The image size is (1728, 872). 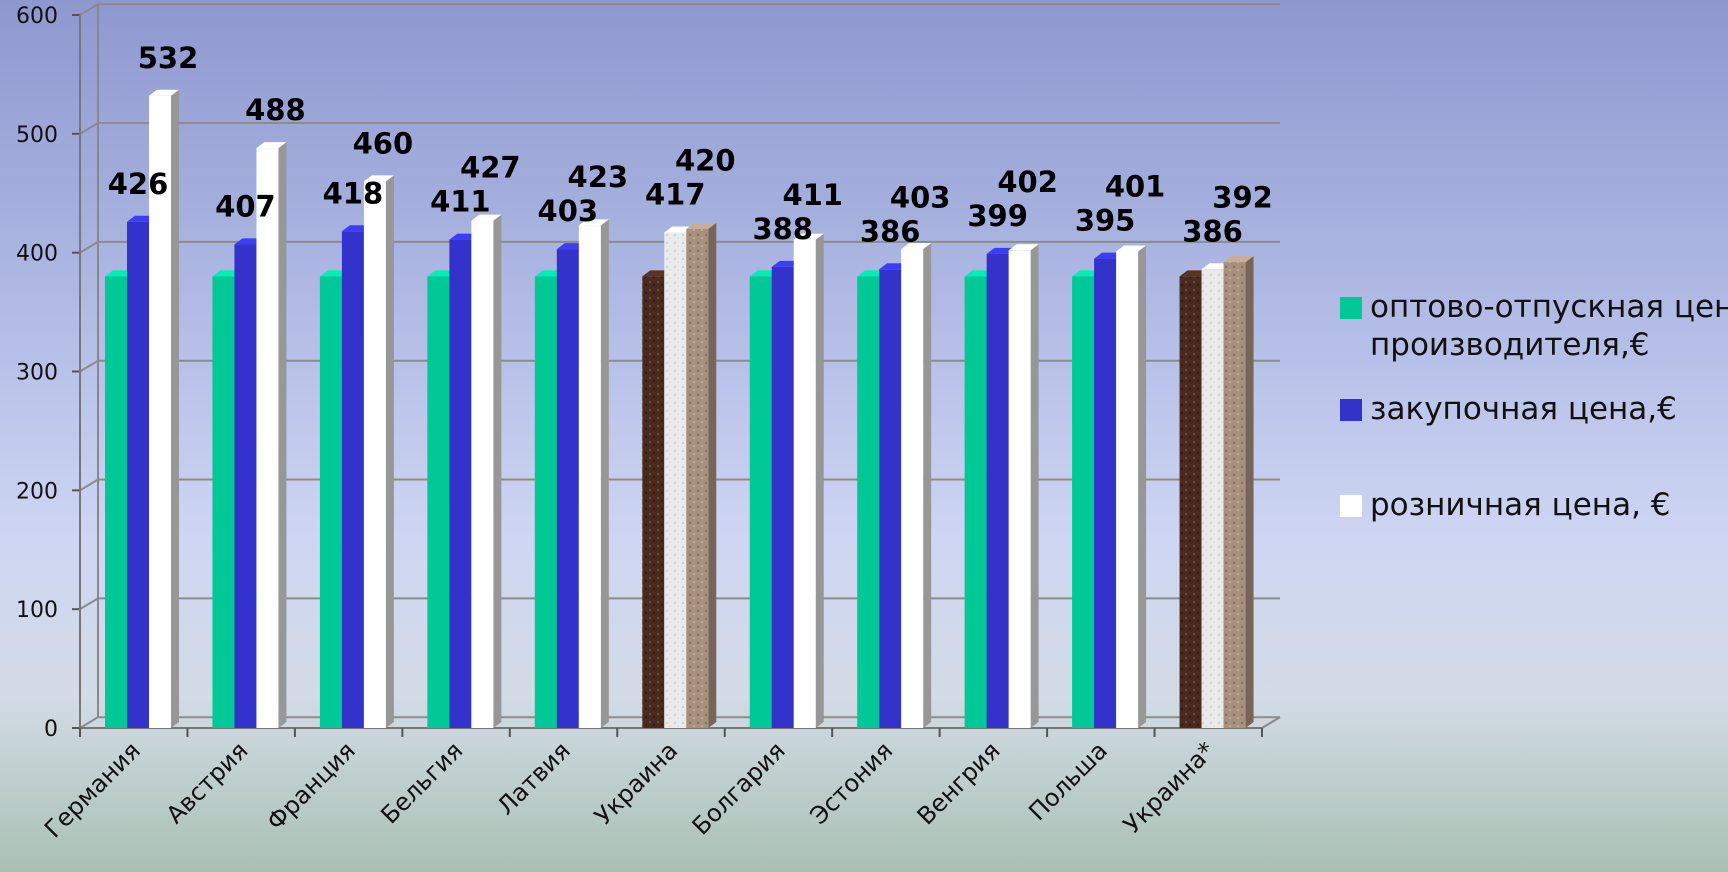 I want to click on data-label: 426, so click(x=138, y=184).